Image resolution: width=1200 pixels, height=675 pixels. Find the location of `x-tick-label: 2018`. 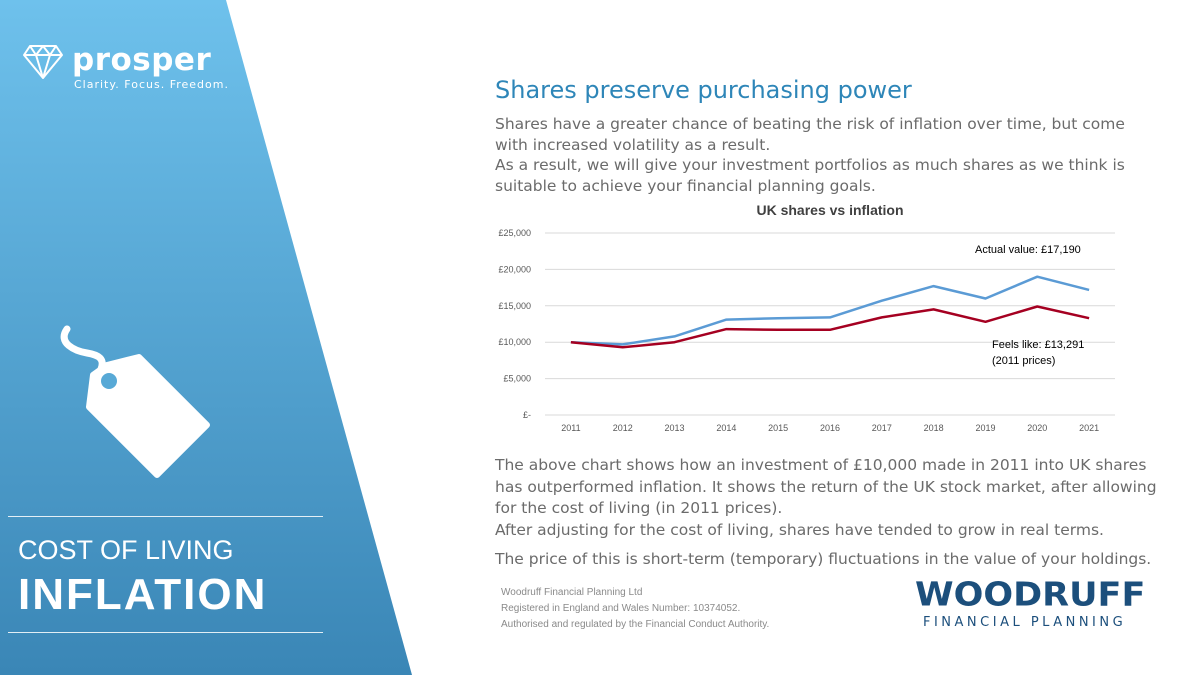

x-tick-label: 2018 is located at coordinates (934, 428).